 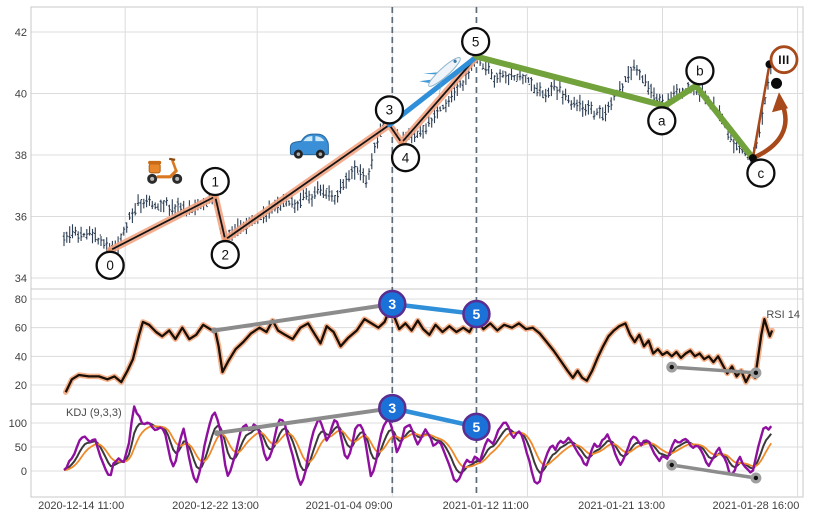 I want to click on wave-label: 0, so click(x=110, y=265).